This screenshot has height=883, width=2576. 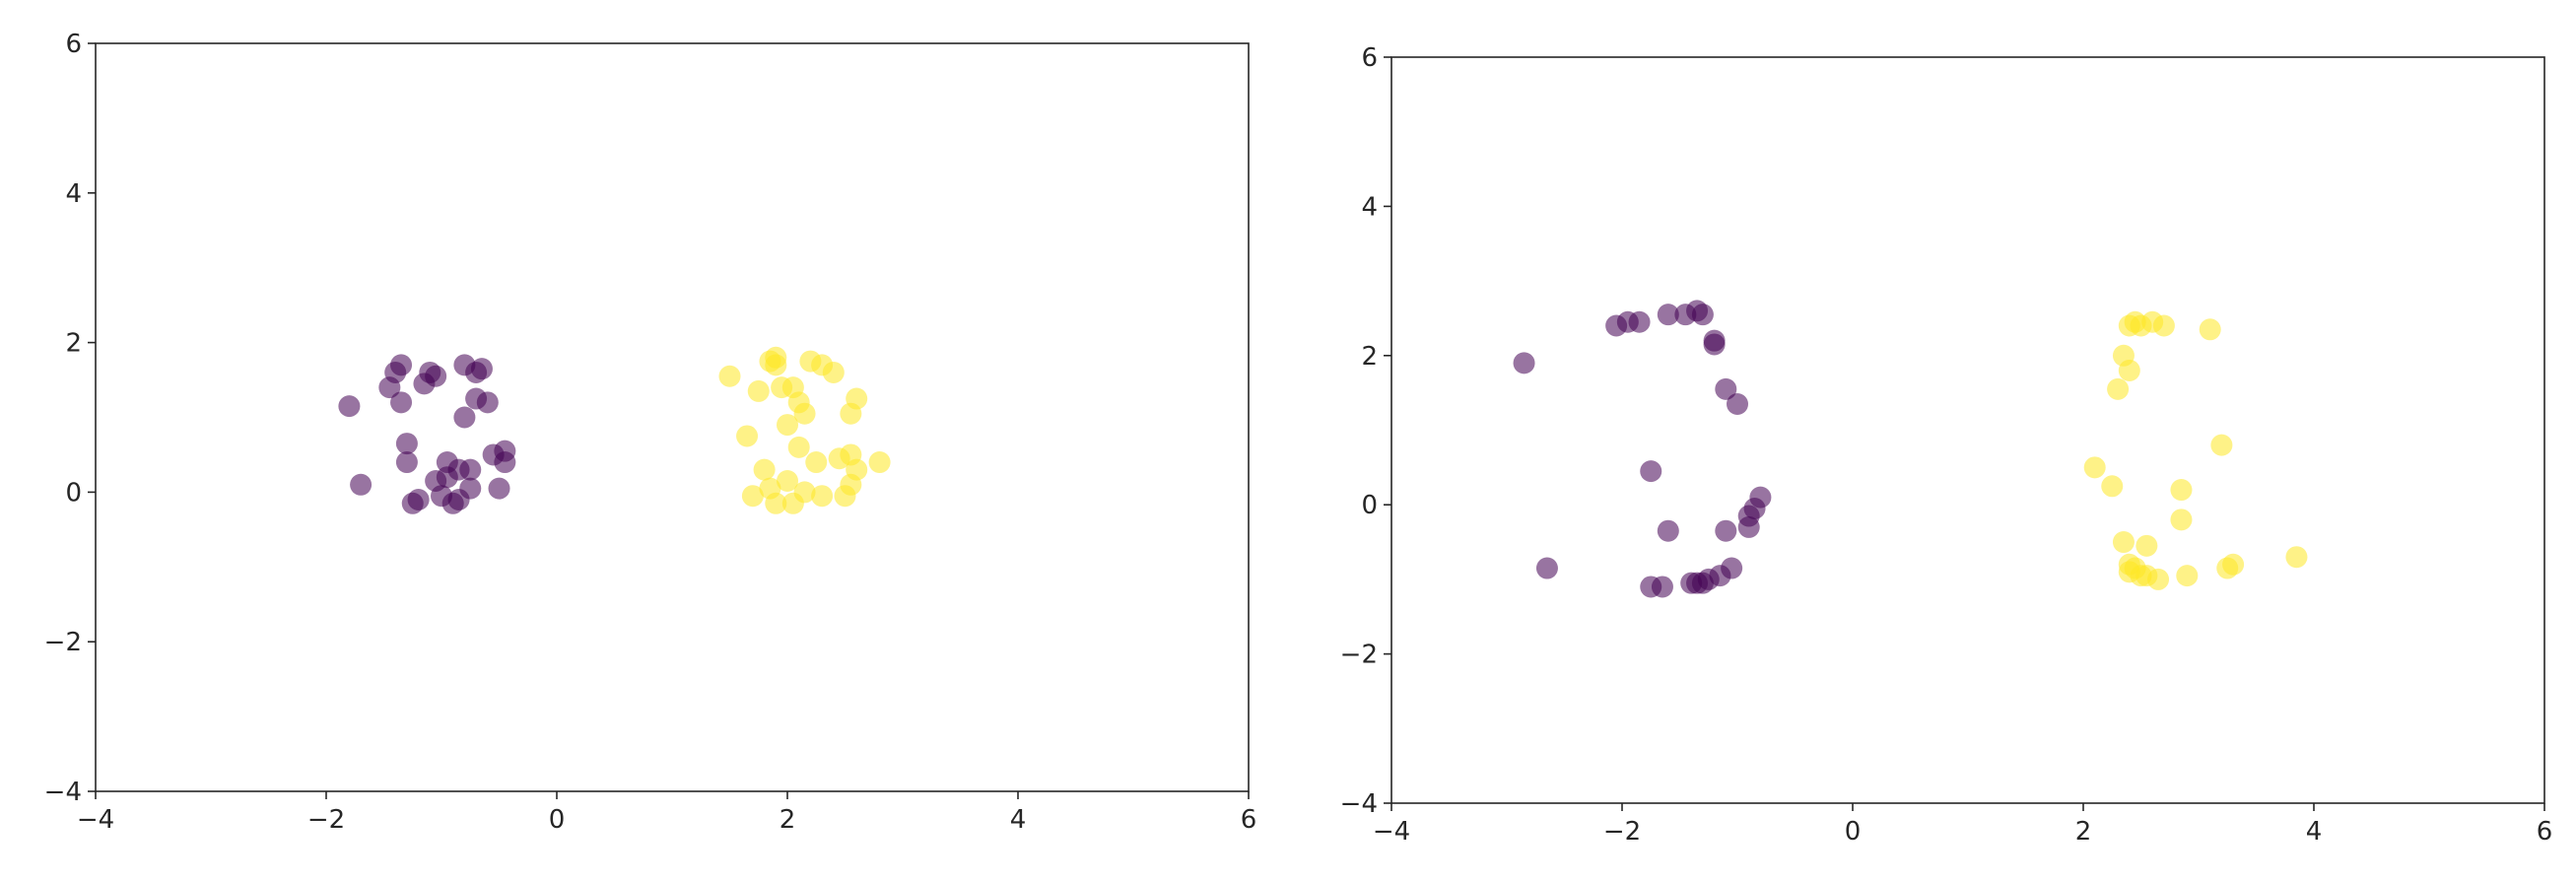 I want to click on x-tick-label-left-1: −2, so click(x=326, y=820).